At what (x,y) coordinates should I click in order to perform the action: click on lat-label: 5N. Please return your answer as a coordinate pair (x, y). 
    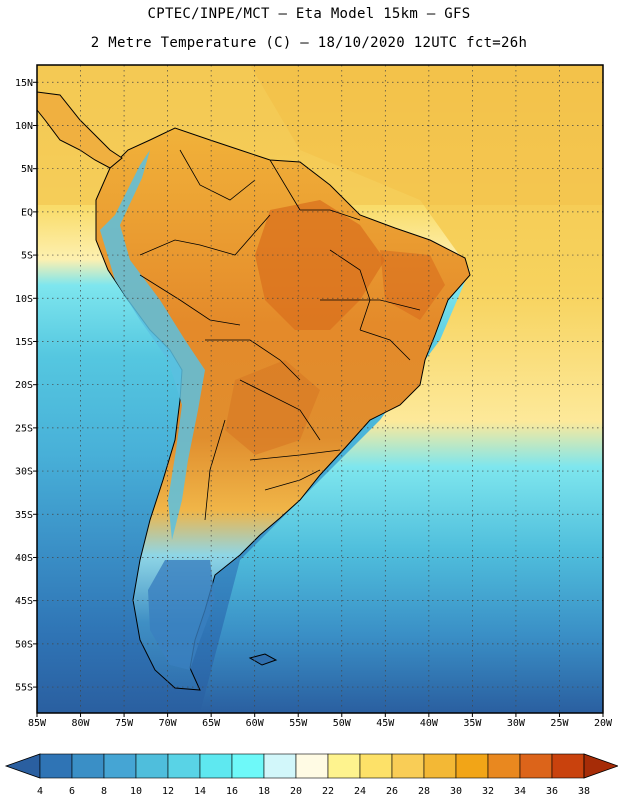
    Looking at the image, I should click on (27, 169).